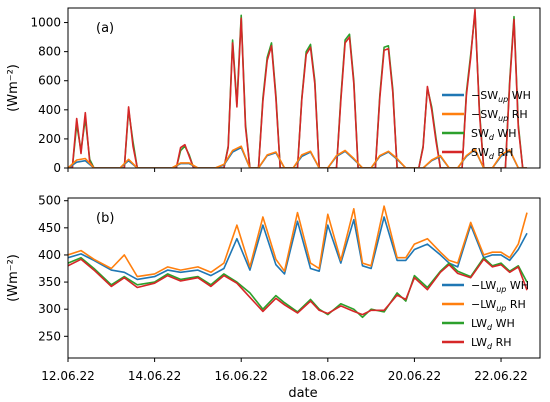  What do you see at coordinates (57, 168) in the screenshot?
I see `y-tick-label: 0` at bounding box center [57, 168].